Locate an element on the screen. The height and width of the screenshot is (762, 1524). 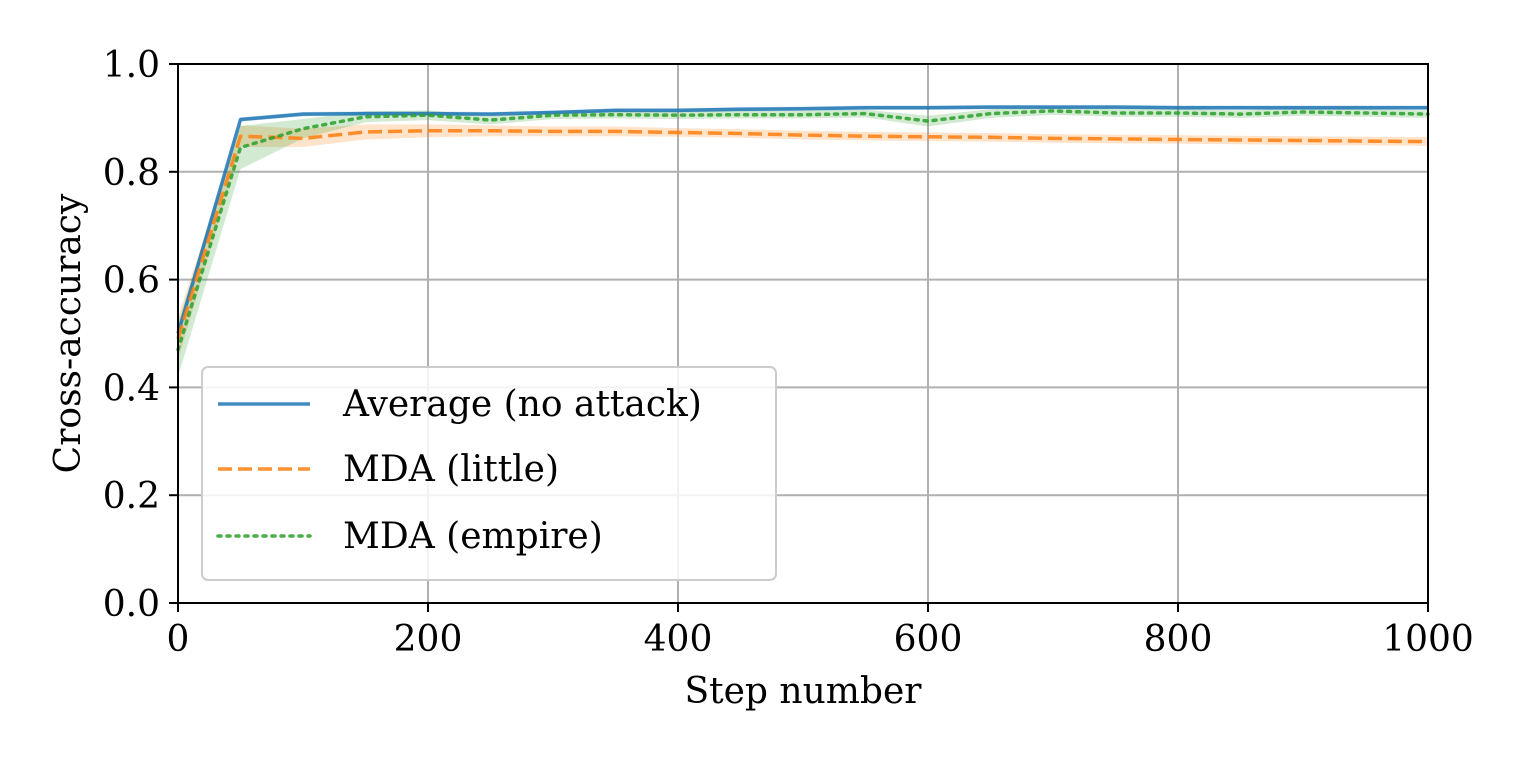
legend-box is located at coordinates (489, 473).